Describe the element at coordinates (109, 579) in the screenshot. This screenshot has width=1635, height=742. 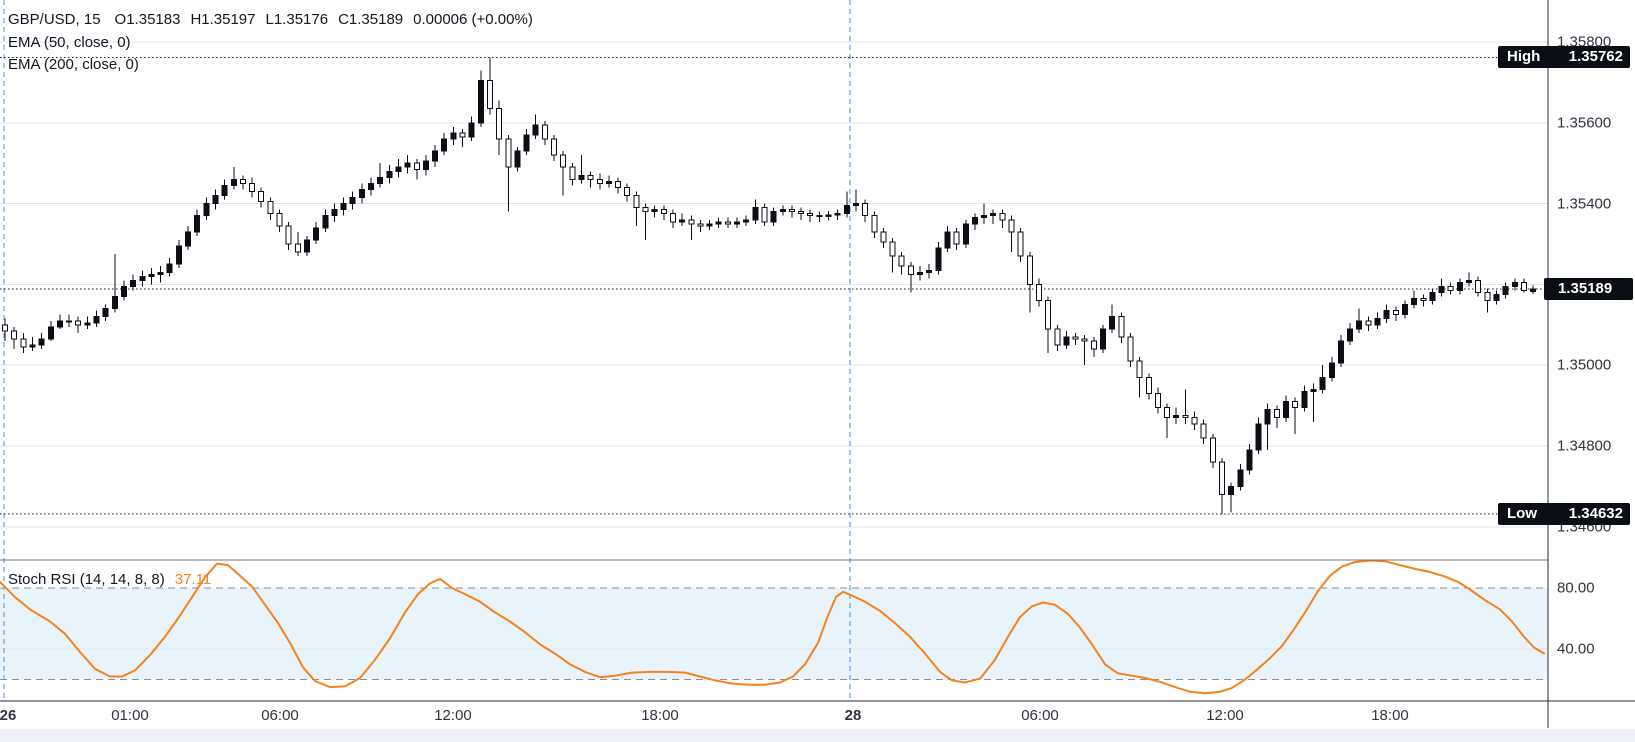
I see `stoch-rsi-legend-row: Stoch RSI (14, 14, 8, 8) 37.11` at that location.